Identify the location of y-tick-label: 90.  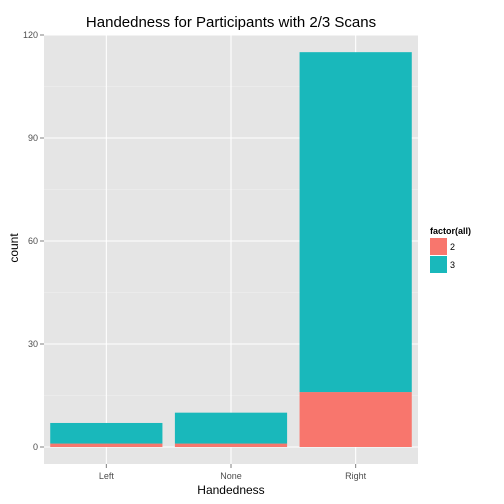
(33, 138).